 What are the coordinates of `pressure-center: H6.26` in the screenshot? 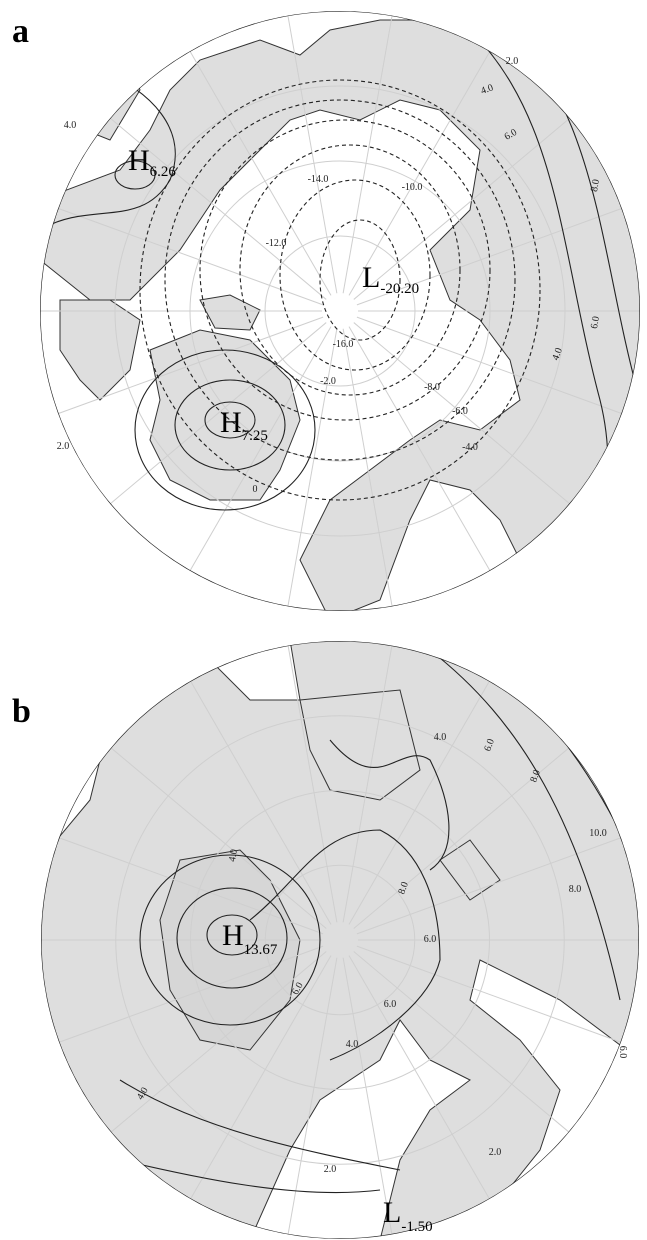 It's located at (152, 162).